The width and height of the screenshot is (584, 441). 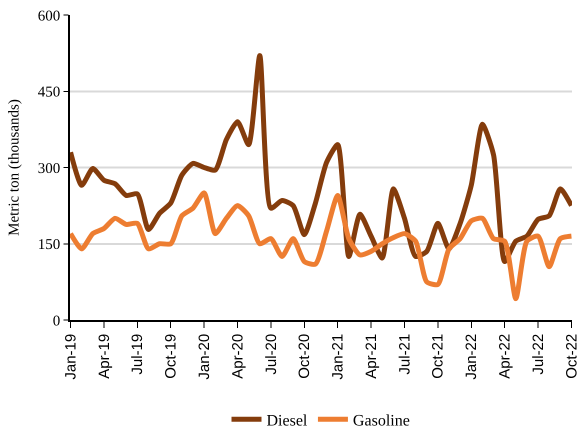 What do you see at coordinates (381, 421) in the screenshot?
I see `legend-label: Gasoline` at bounding box center [381, 421].